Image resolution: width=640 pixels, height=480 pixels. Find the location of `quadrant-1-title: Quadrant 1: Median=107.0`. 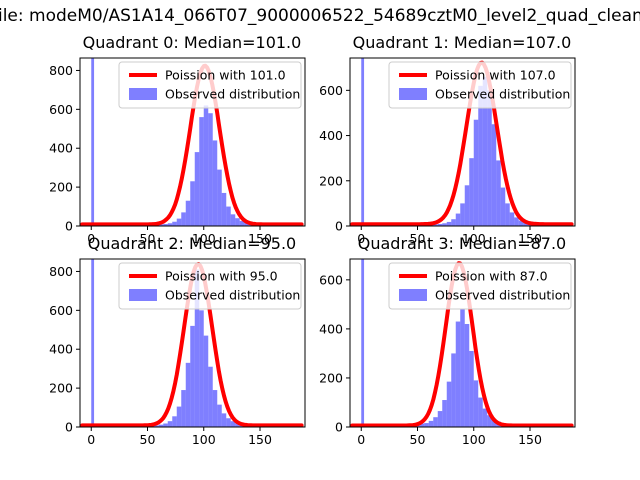

quadrant-1-title: Quadrant 1: Median=107.0 is located at coordinates (462, 42).